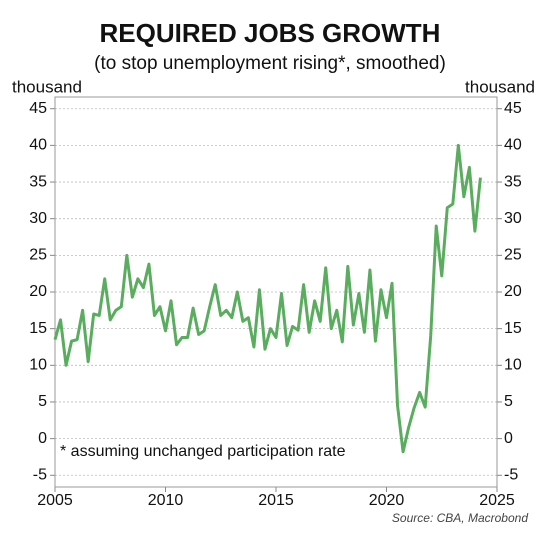  What do you see at coordinates (513, 291) in the screenshot?
I see `y2-tick-label: 20` at bounding box center [513, 291].